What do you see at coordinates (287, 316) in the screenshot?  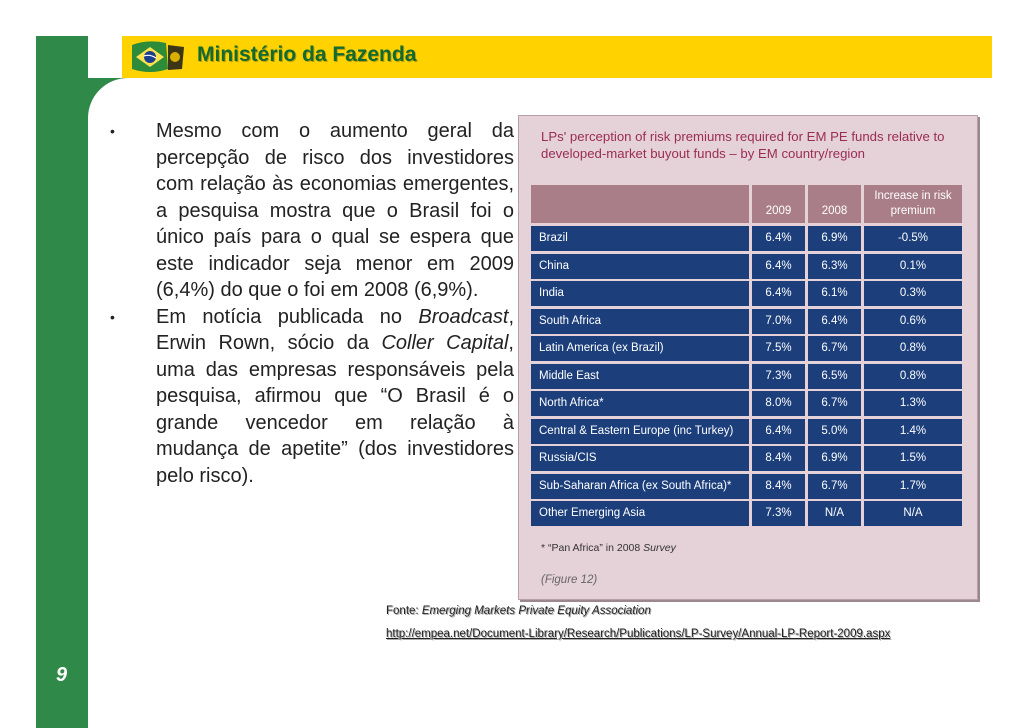 I see `text-run: Em notícia publicada no` at bounding box center [287, 316].